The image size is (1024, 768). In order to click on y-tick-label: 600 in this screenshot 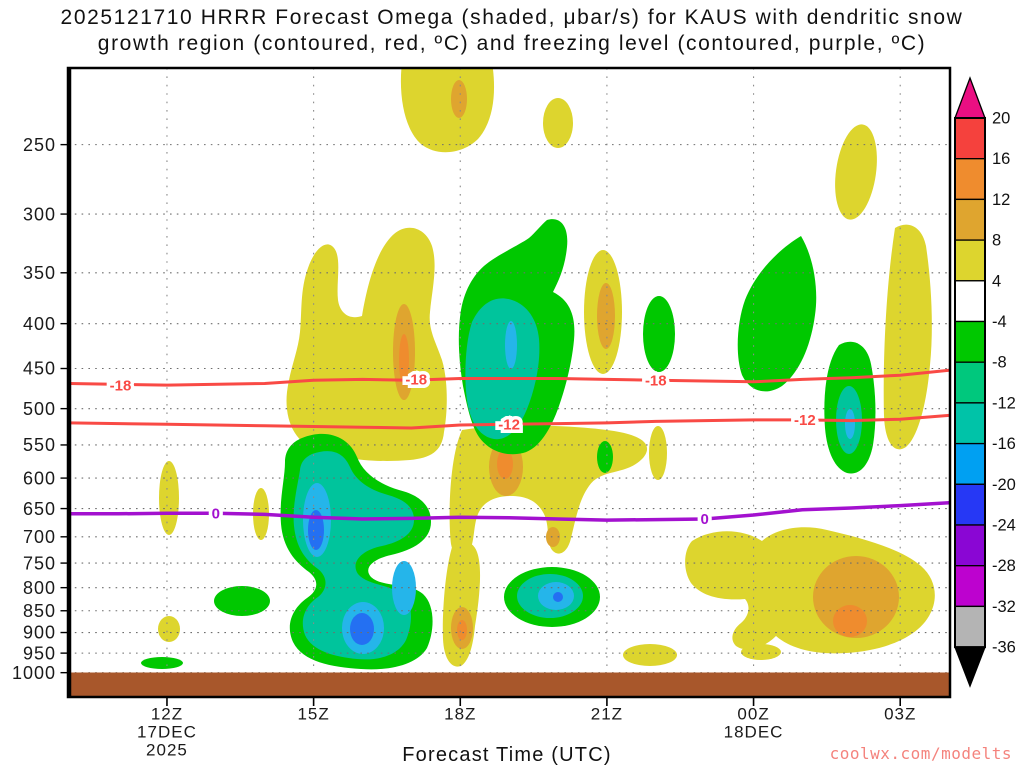, I will do `click(39, 478)`.